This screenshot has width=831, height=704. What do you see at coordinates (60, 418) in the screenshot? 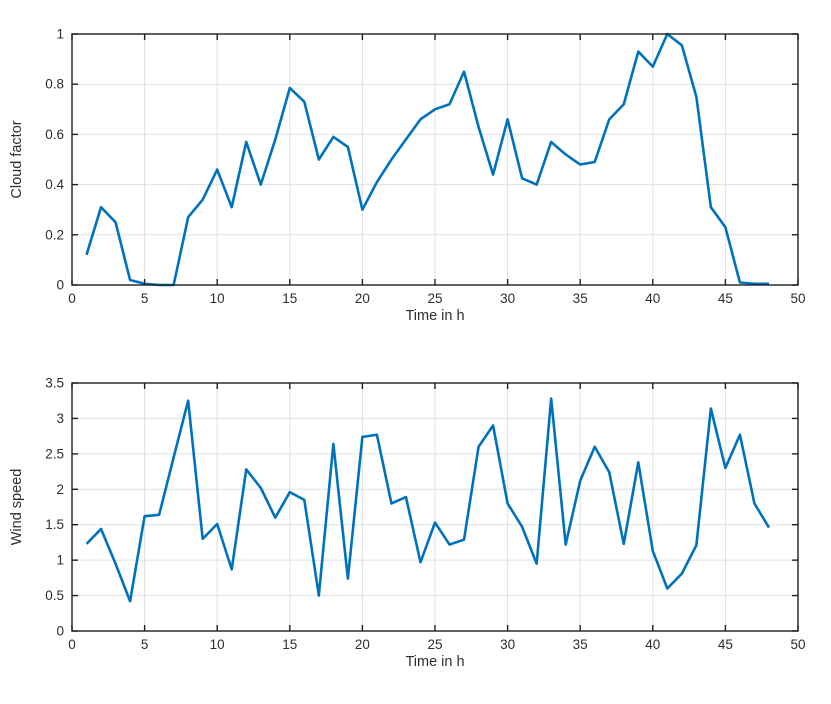
I see `y-axis-tick-label: 3` at bounding box center [60, 418].